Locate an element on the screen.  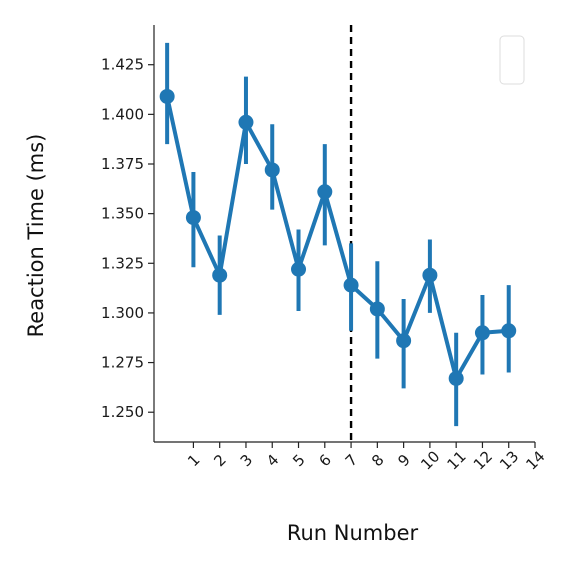
x-tick-label: 11 is located at coordinates (457, 460).